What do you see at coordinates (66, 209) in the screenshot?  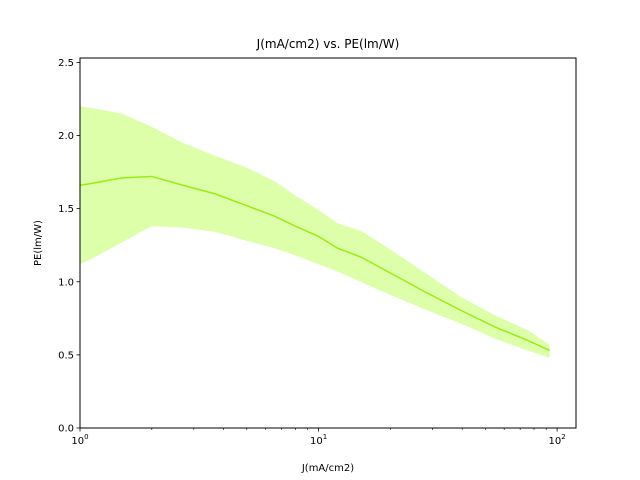 I see `y-tick-label: 1.5` at bounding box center [66, 209].